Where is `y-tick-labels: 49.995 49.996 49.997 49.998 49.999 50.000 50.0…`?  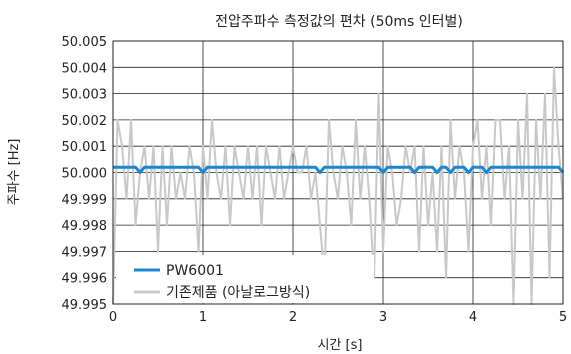 y-tick-labels: 49.995 49.996 49.997 49.998 49.999 50.000 50.0… is located at coordinates (85, 174).